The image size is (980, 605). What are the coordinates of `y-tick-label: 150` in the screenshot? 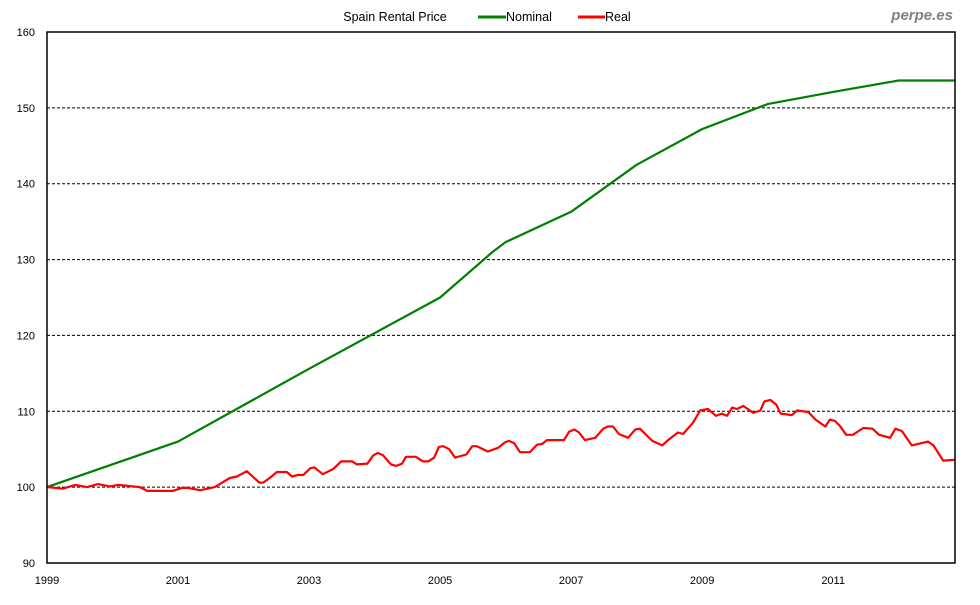 It's located at (26, 109).